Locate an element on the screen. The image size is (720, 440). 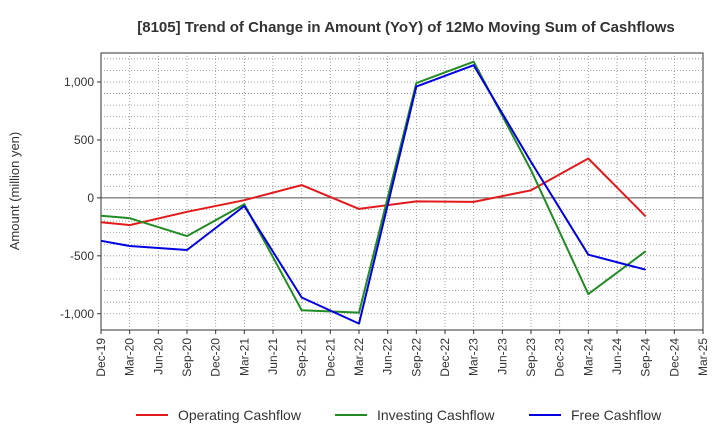
x-tick-label: Mar-21 is located at coordinates (244, 357).